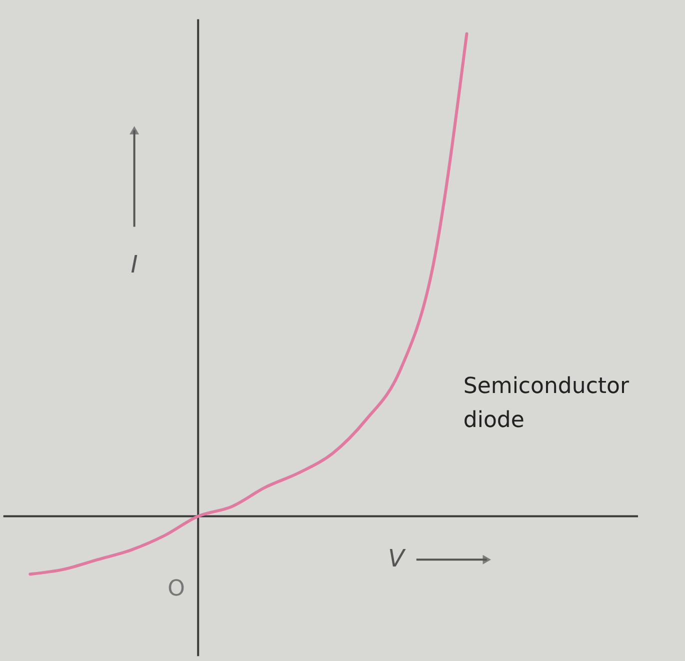  I want to click on text: O, so click(176, 589).